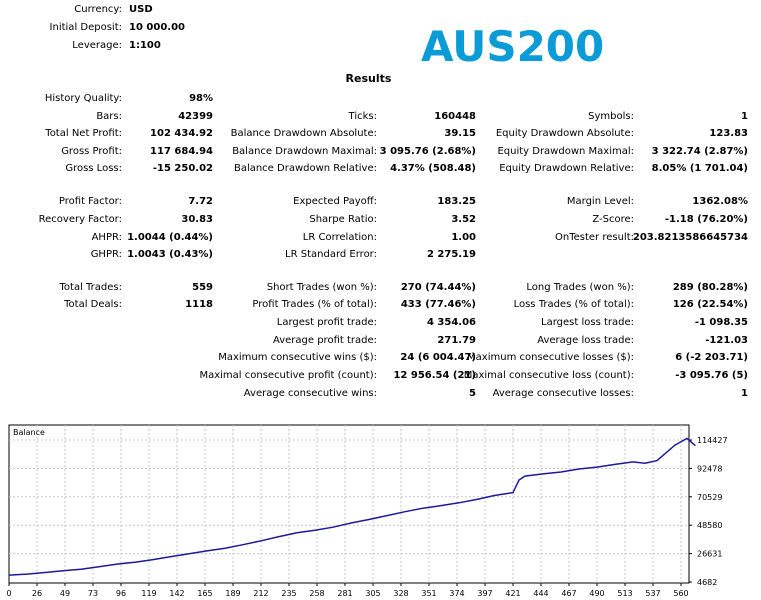 The width and height of the screenshot is (761, 600). Describe the element at coordinates (335, 201) in the screenshot. I see `col2-row-4-label: Expected Payoff:` at that location.